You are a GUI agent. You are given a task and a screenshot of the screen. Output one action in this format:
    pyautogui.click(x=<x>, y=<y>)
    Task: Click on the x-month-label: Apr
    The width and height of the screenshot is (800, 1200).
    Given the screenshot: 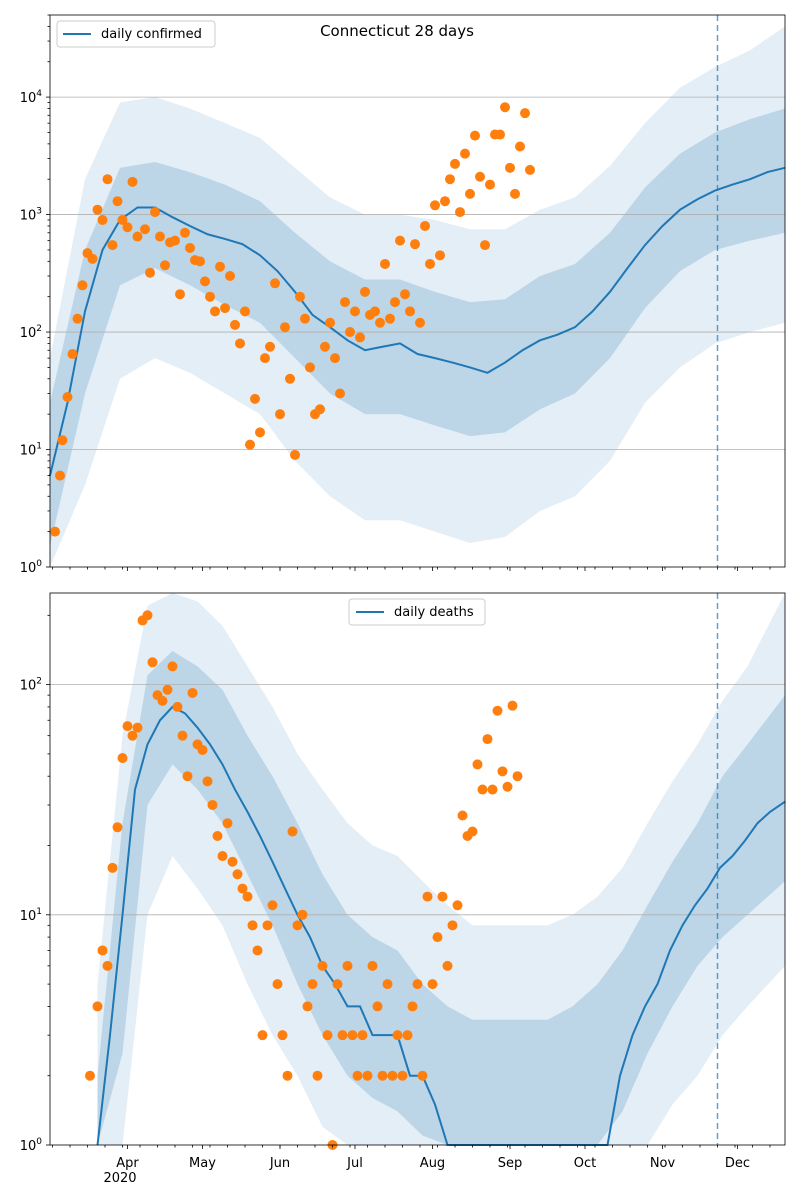 What is the action you would take?
    pyautogui.click(x=127, y=1163)
    